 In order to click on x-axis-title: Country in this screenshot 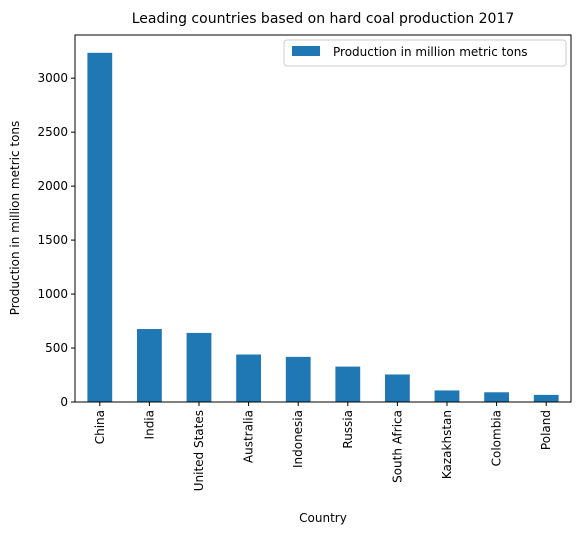, I will do `click(323, 518)`.